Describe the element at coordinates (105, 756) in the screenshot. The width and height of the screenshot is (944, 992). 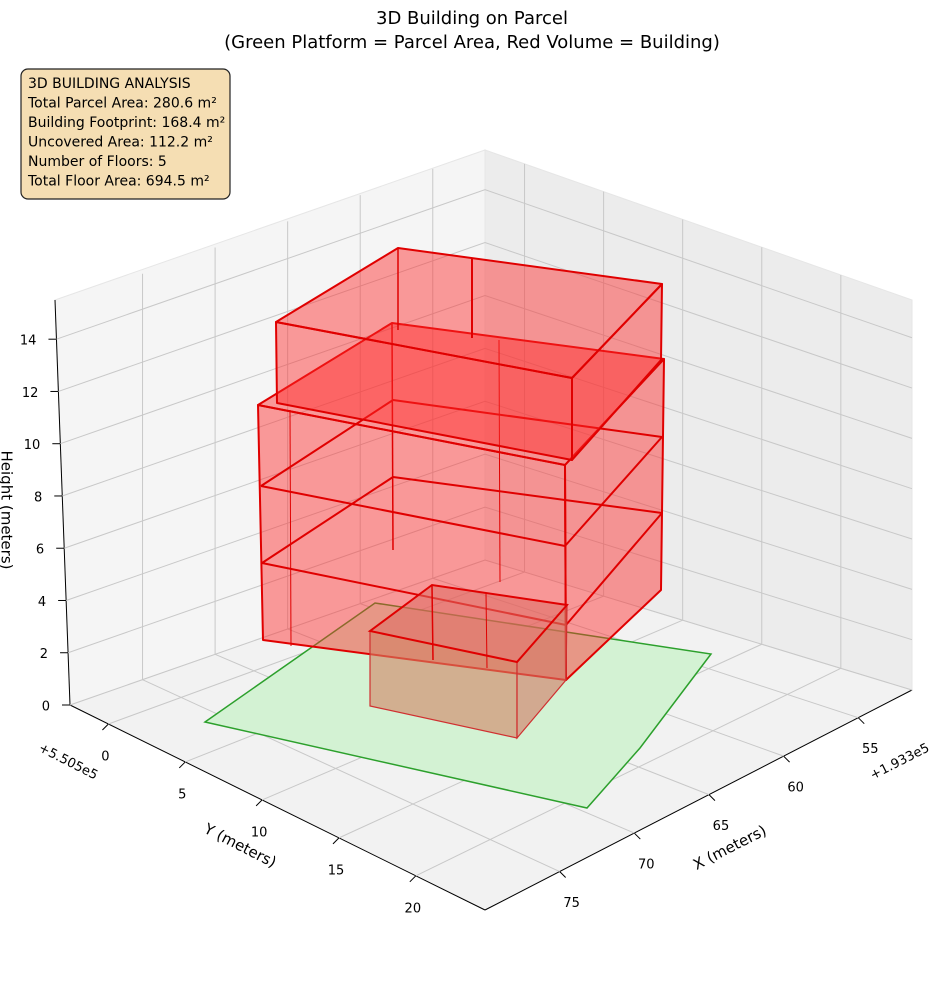
I see `y-tick-label: 0` at that location.